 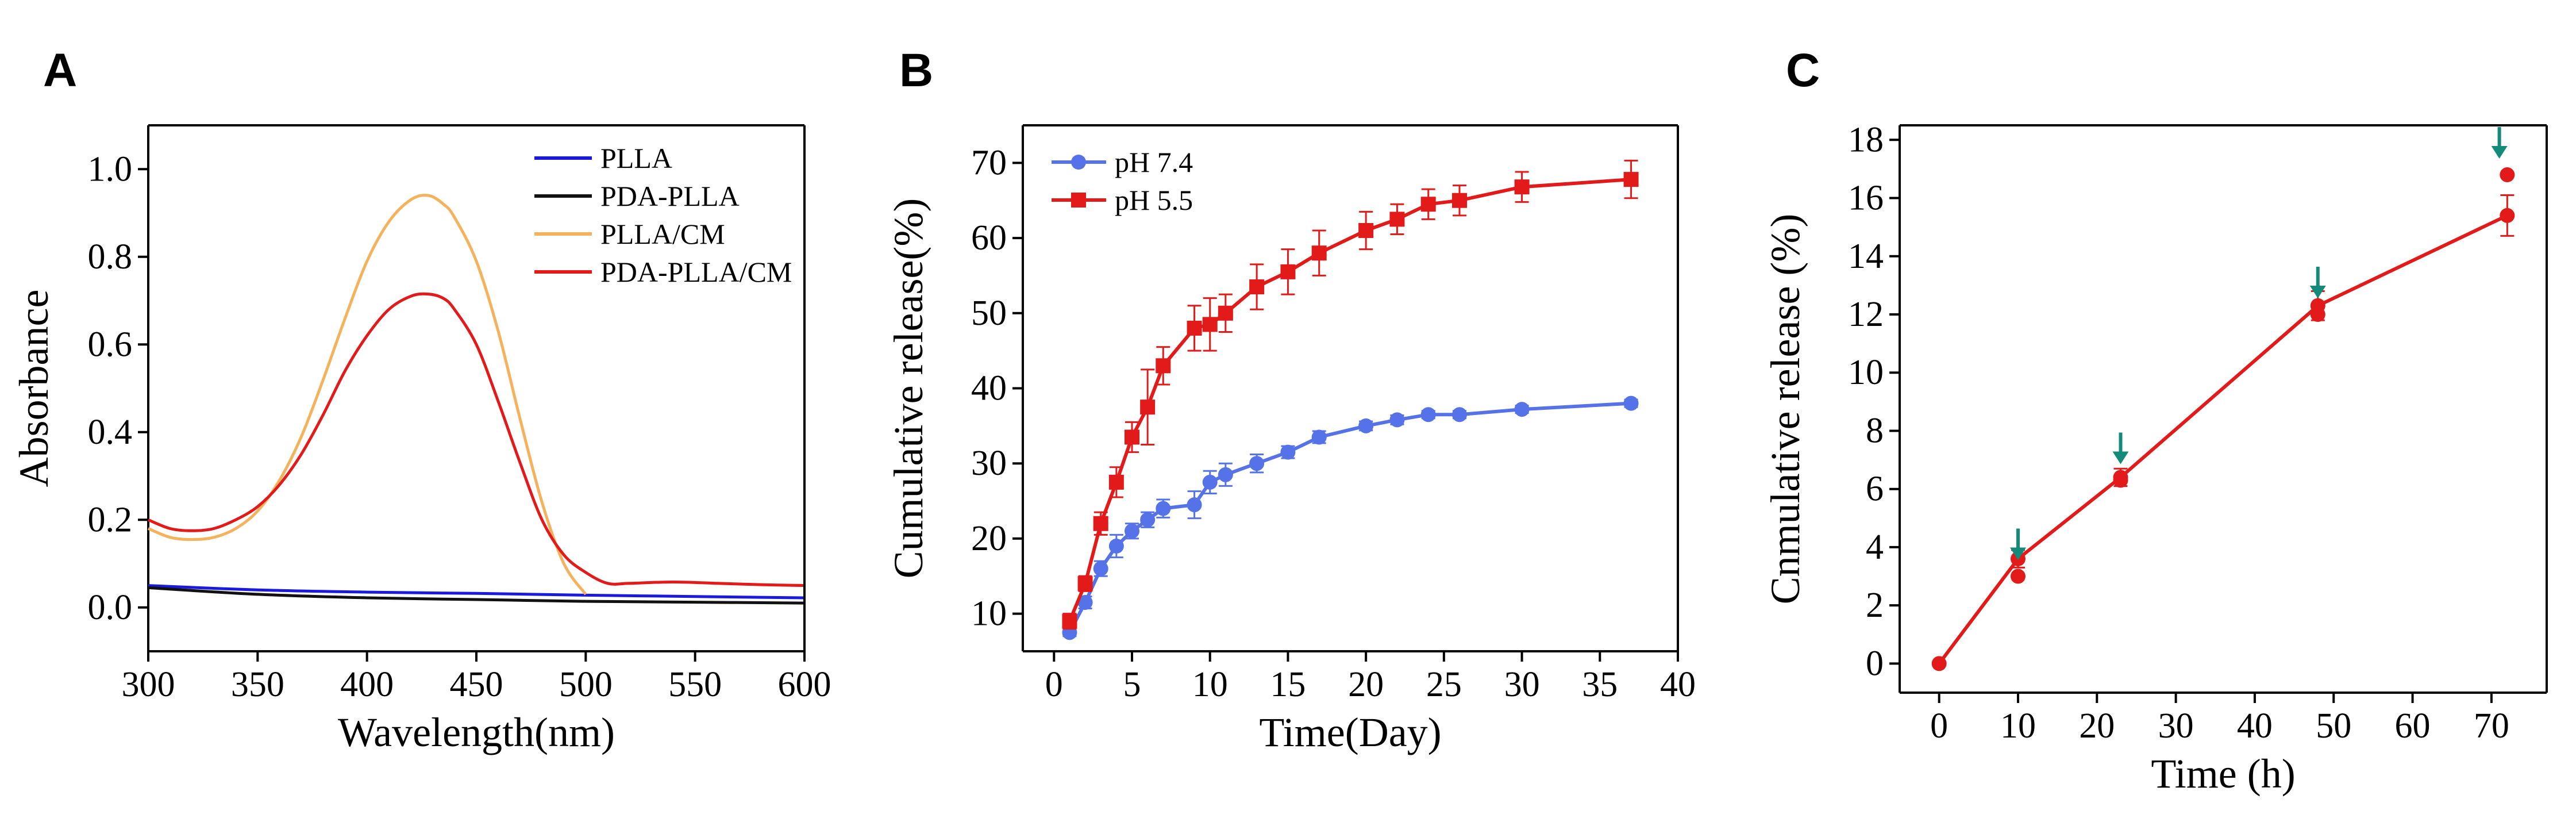 What do you see at coordinates (2223, 774) in the screenshot?
I see `x-axis-title: Time (h)` at bounding box center [2223, 774].